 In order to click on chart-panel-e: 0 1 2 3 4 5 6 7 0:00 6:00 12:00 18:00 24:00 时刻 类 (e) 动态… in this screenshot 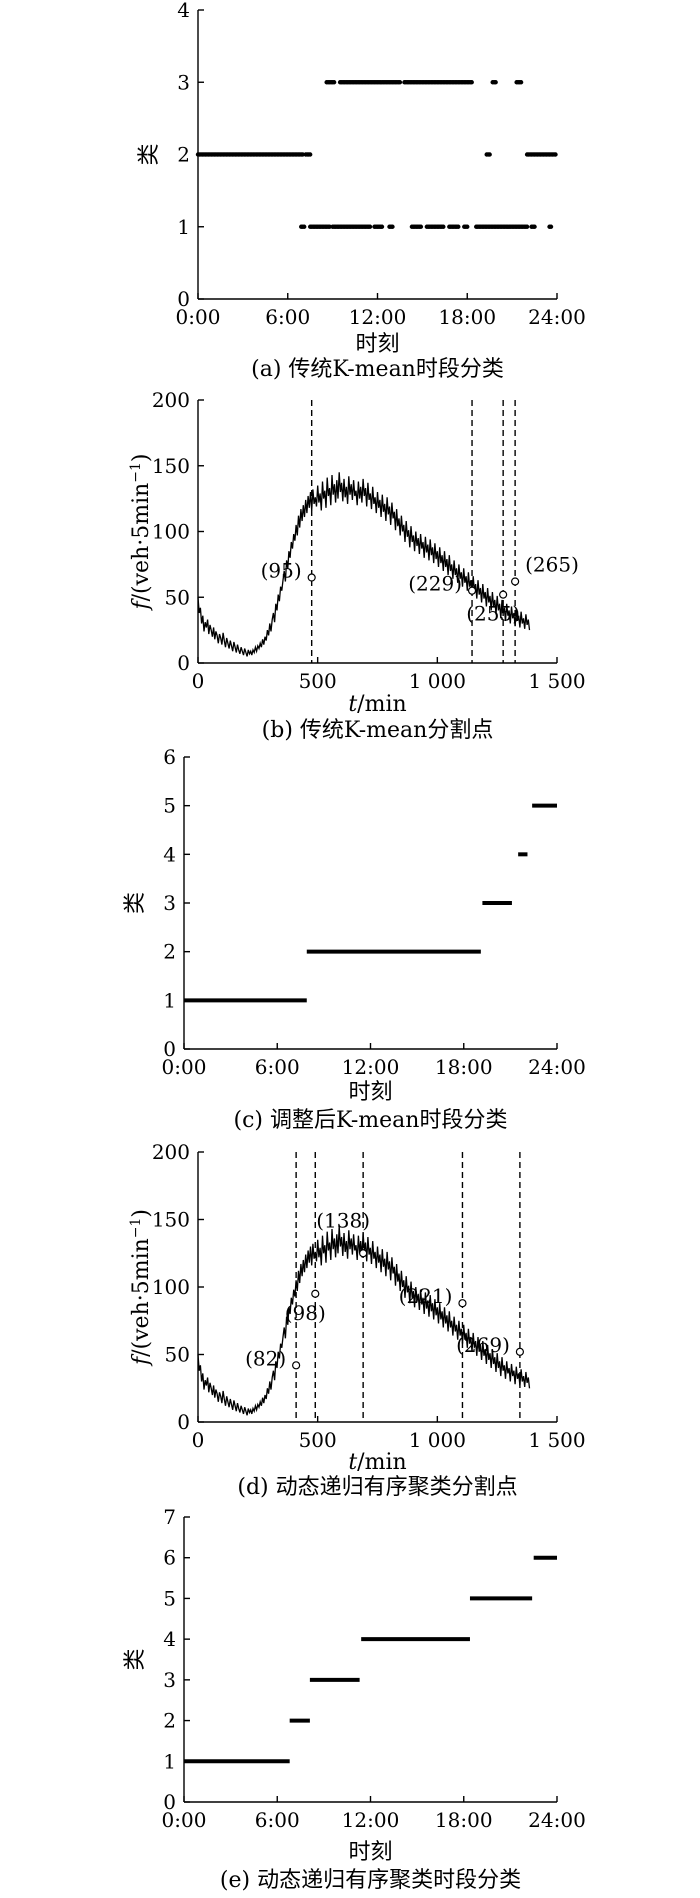, I will do `click(354, 1699)`.